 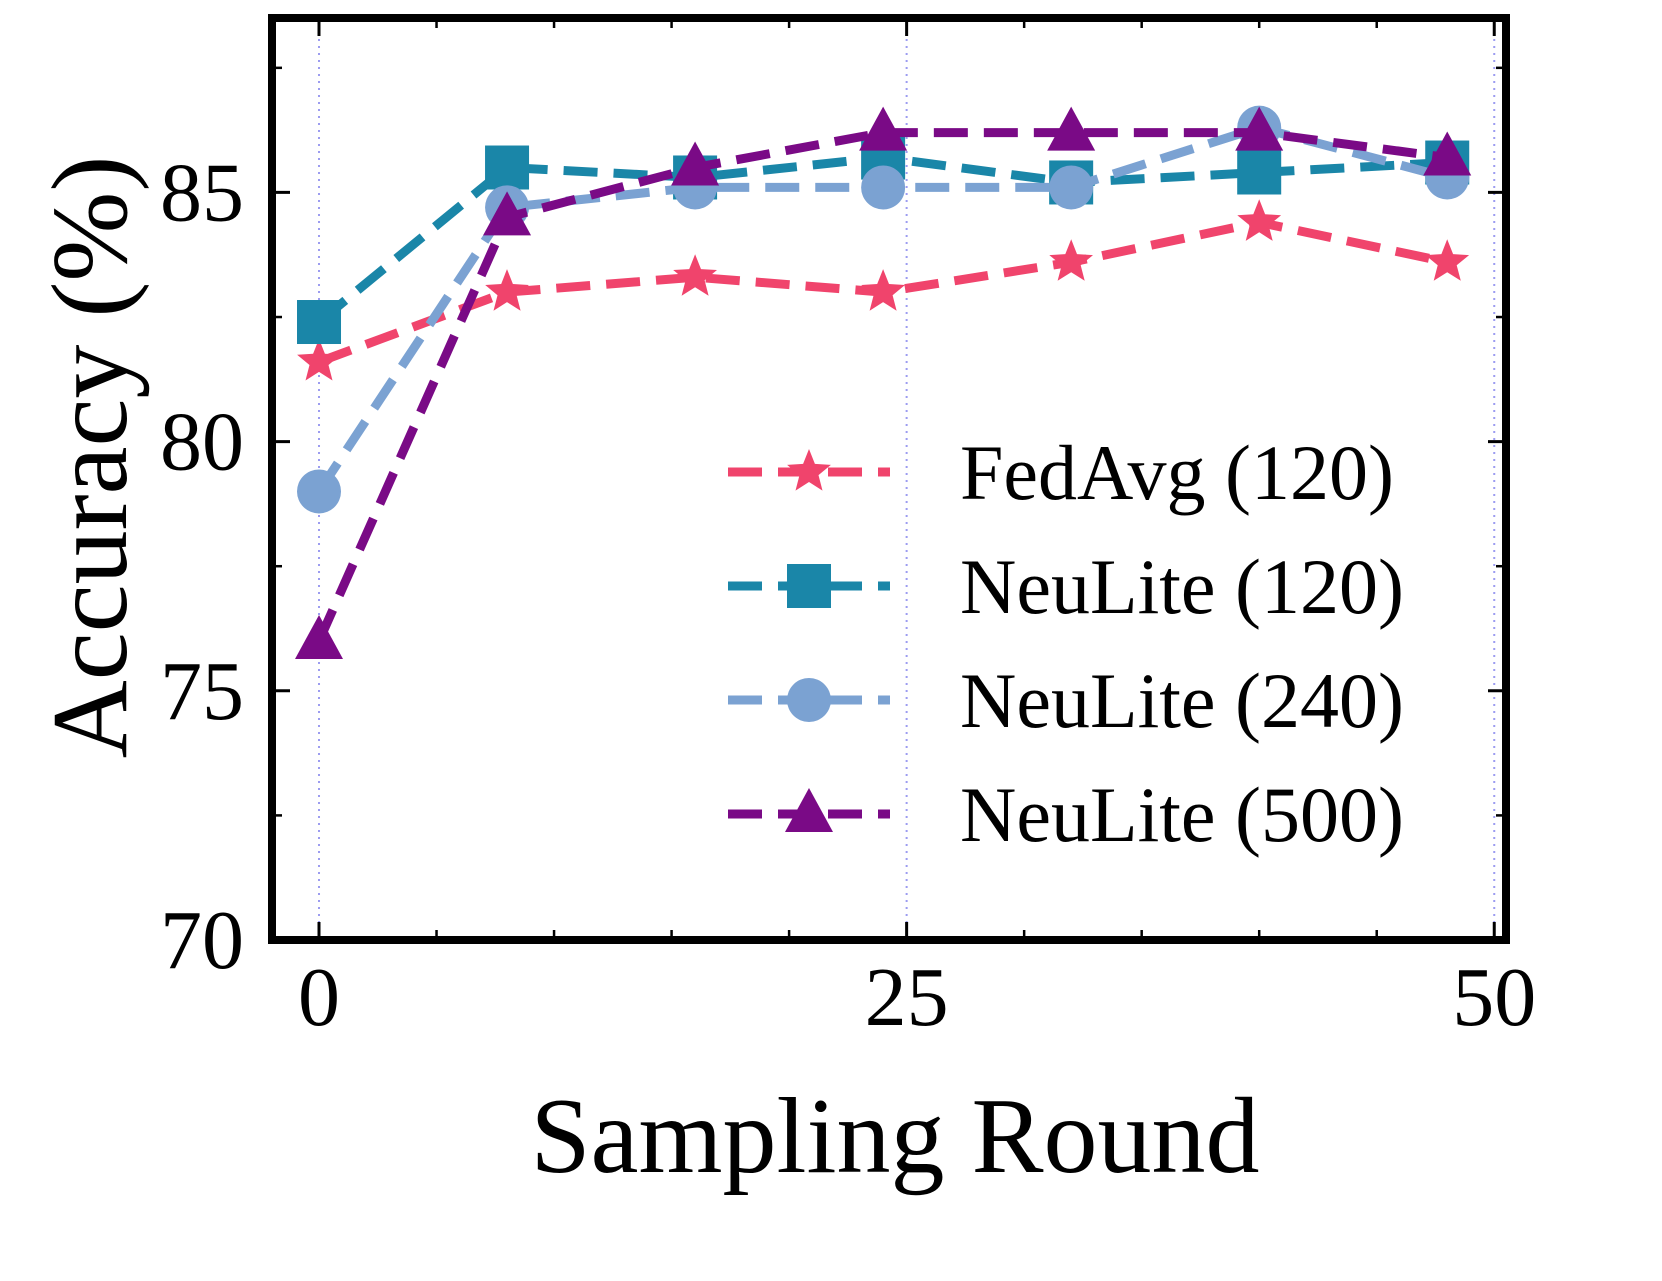 What do you see at coordinates (319, 997) in the screenshot?
I see `x-tick-label: 0` at bounding box center [319, 997].